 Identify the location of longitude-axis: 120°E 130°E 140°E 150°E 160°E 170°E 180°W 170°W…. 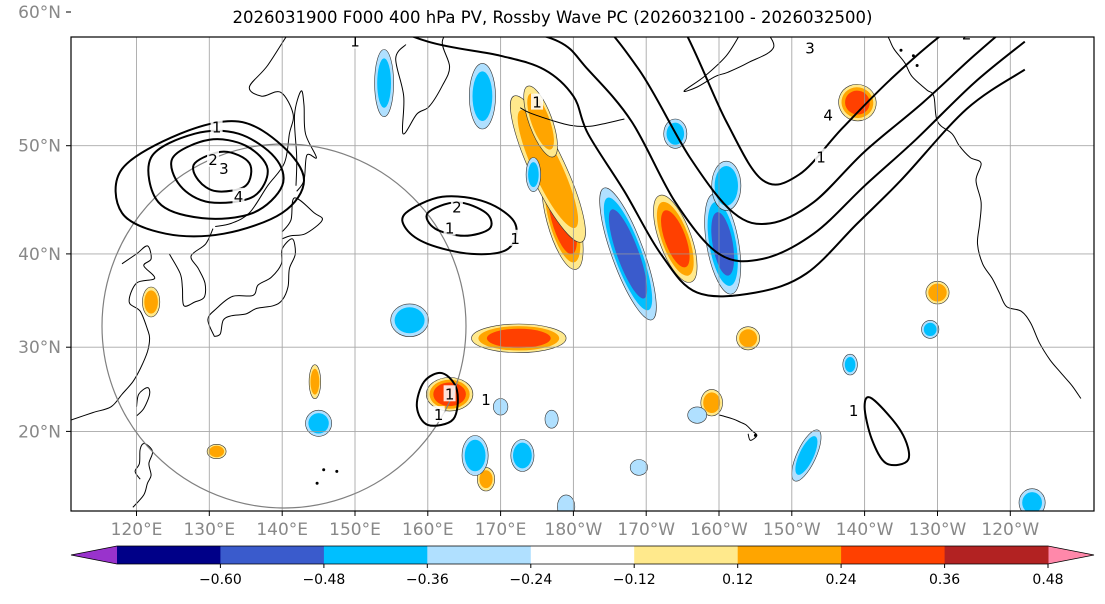
(575, 525).